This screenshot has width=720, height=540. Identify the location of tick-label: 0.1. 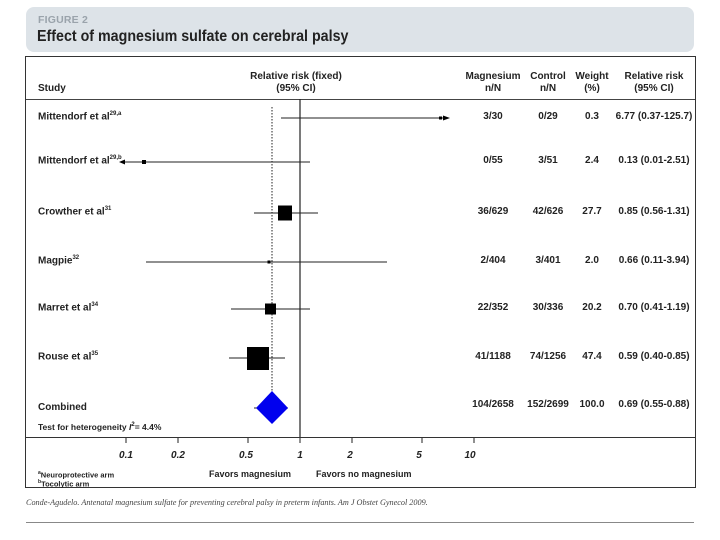
(126, 455).